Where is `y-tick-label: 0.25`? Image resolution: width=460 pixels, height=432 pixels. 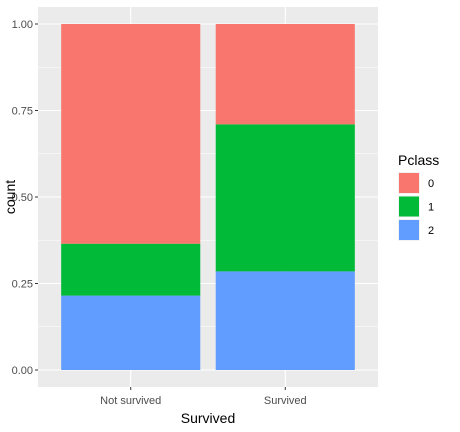
y-tick-label: 0.25 is located at coordinates (22, 285).